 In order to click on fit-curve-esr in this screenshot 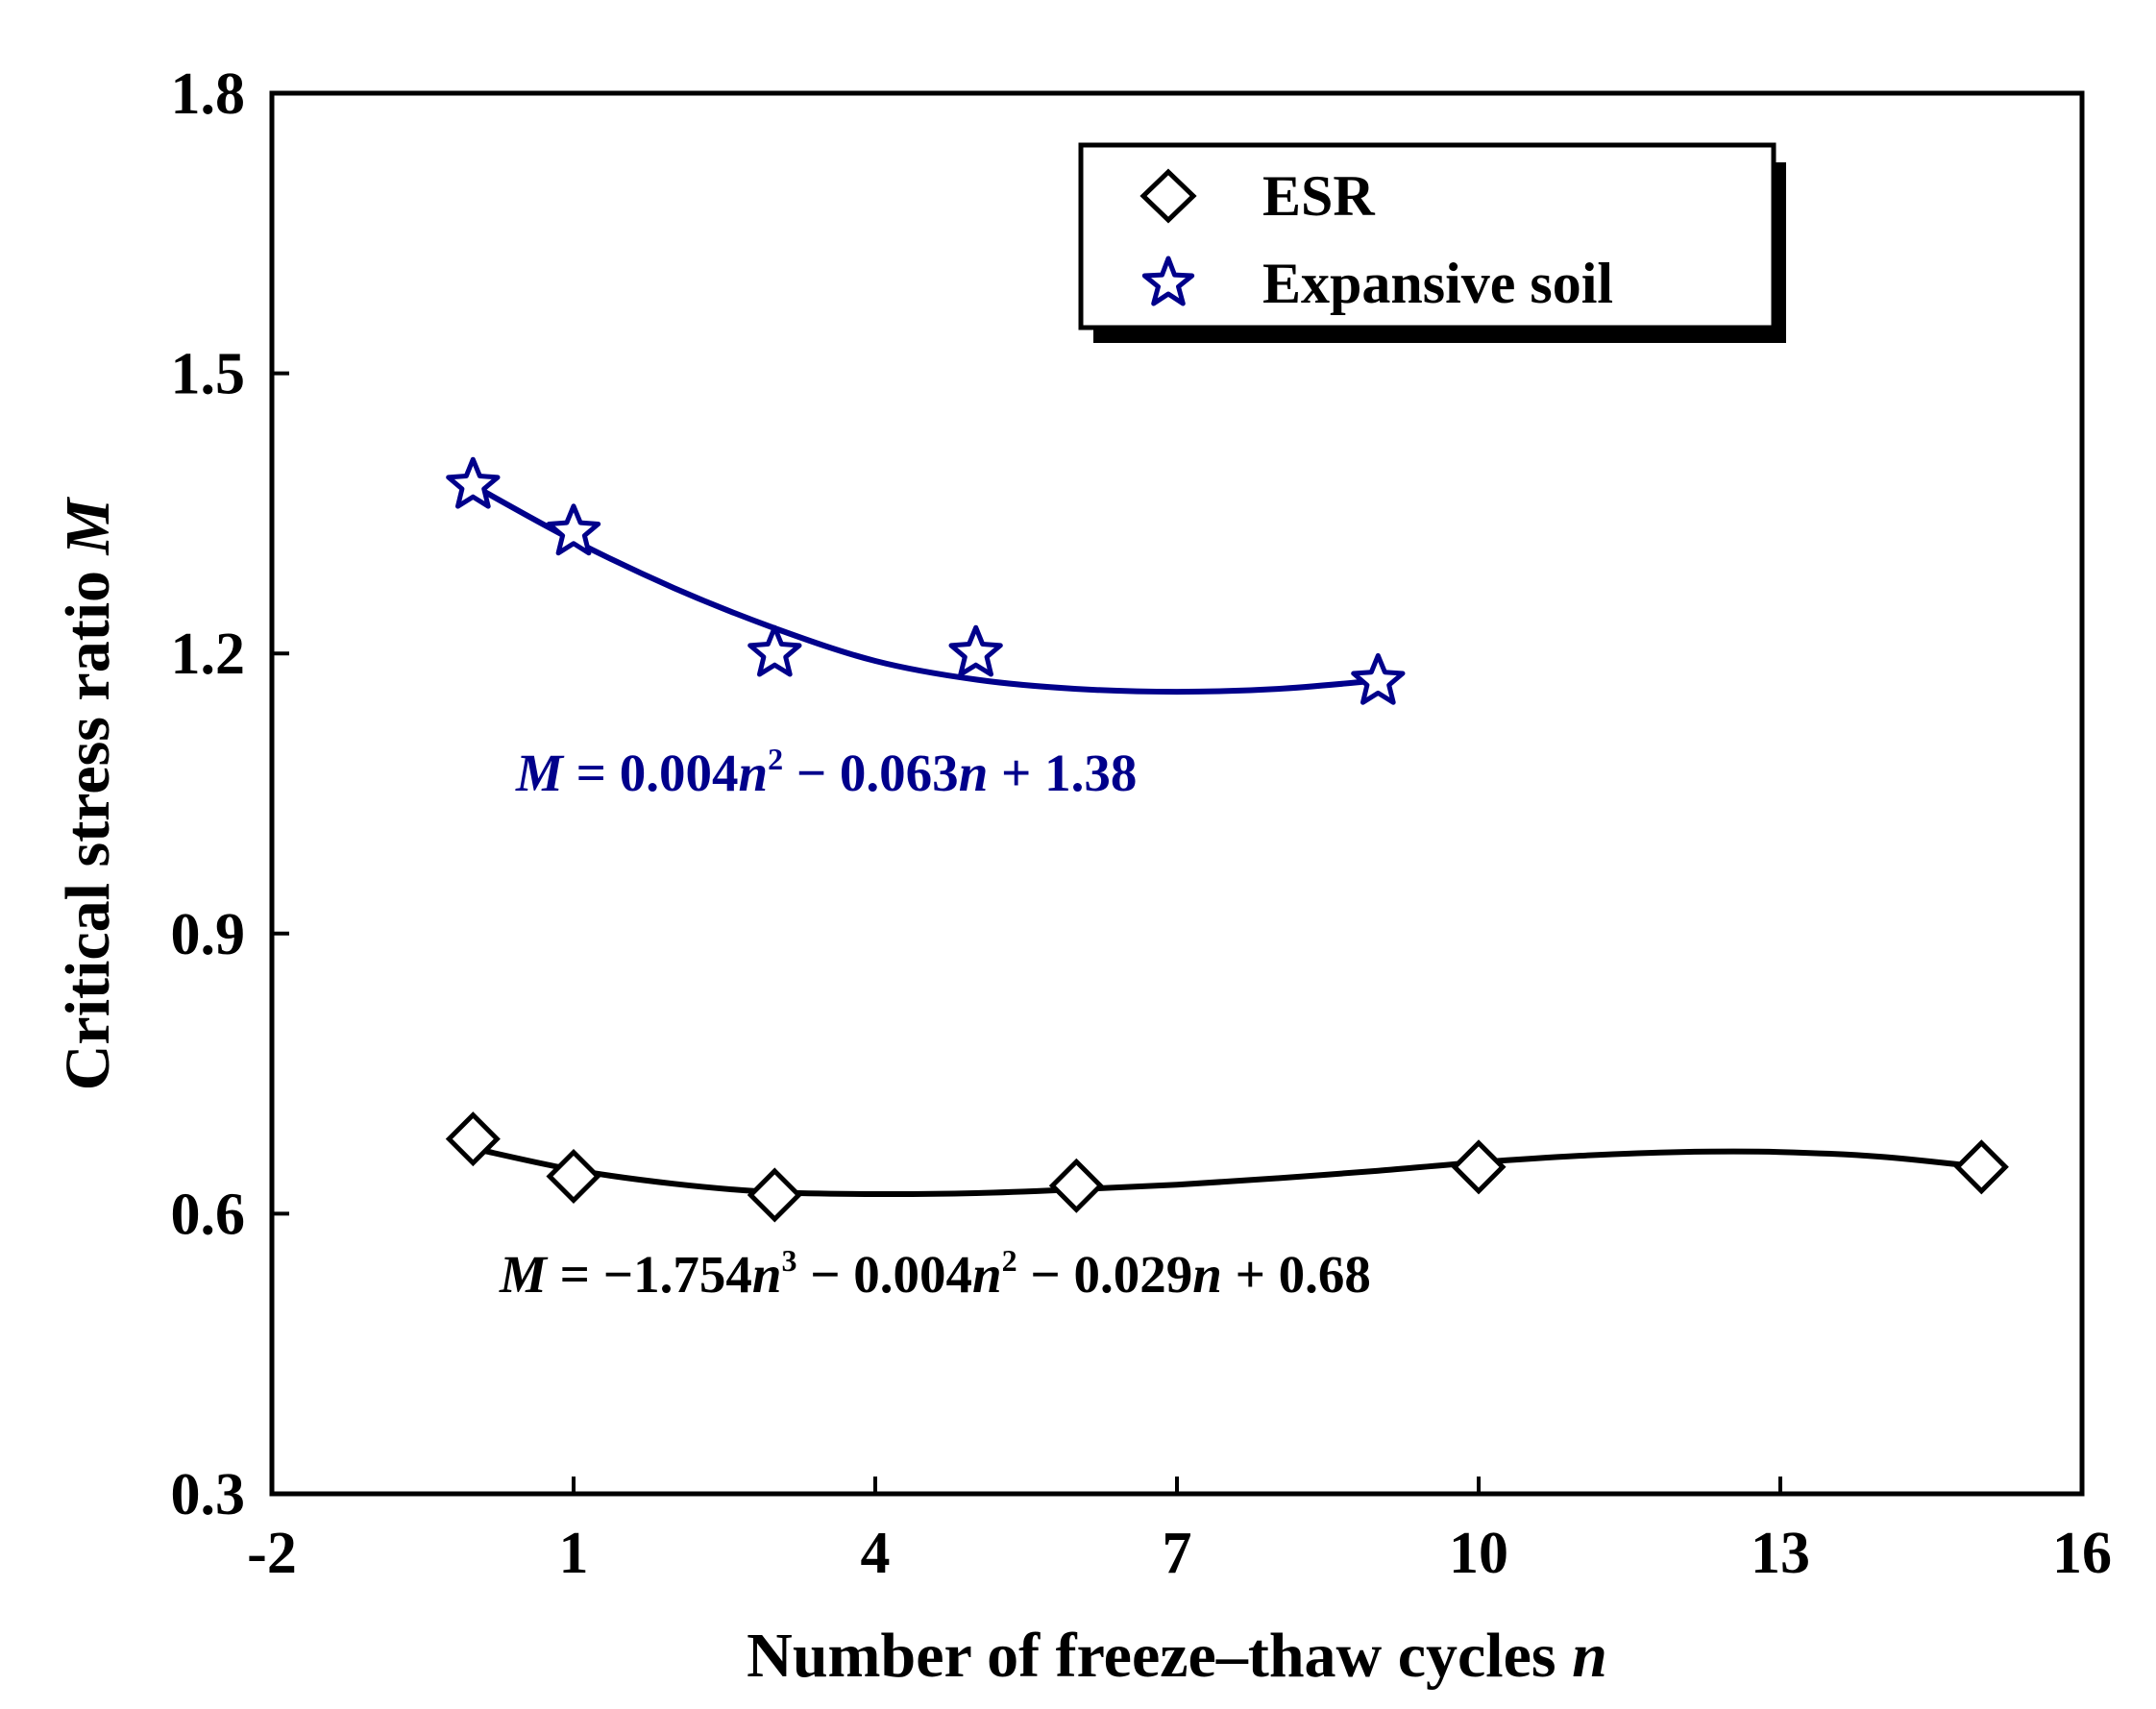, I will do `click(1227, 1171)`.